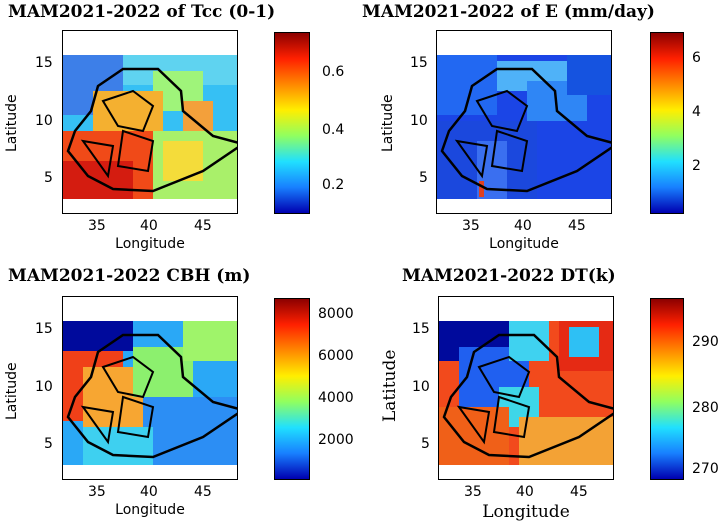 The image size is (724, 529). Describe the element at coordinates (705, 469) in the screenshot. I see `panel4-cbtick: 270` at that location.